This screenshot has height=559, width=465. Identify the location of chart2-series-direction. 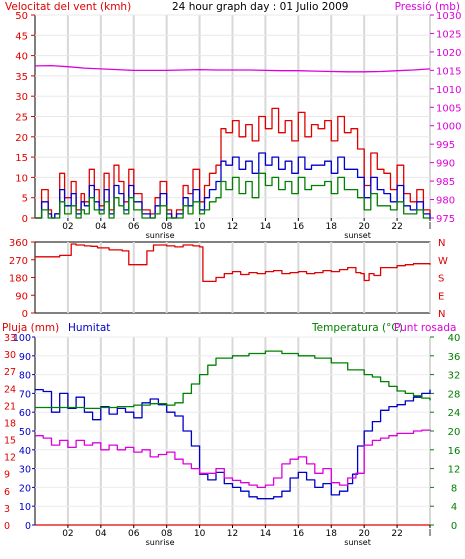
(233, 263).